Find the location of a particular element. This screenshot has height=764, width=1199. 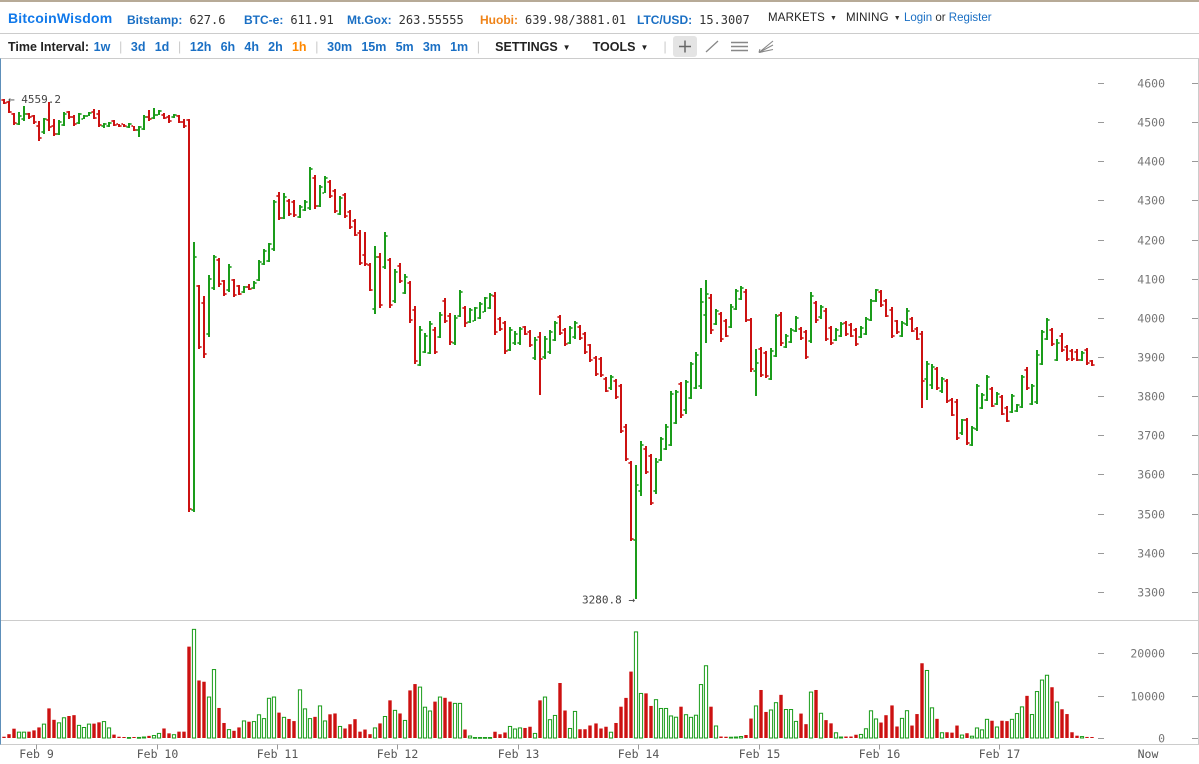

interval-3d: 3d is located at coordinates (138, 46).